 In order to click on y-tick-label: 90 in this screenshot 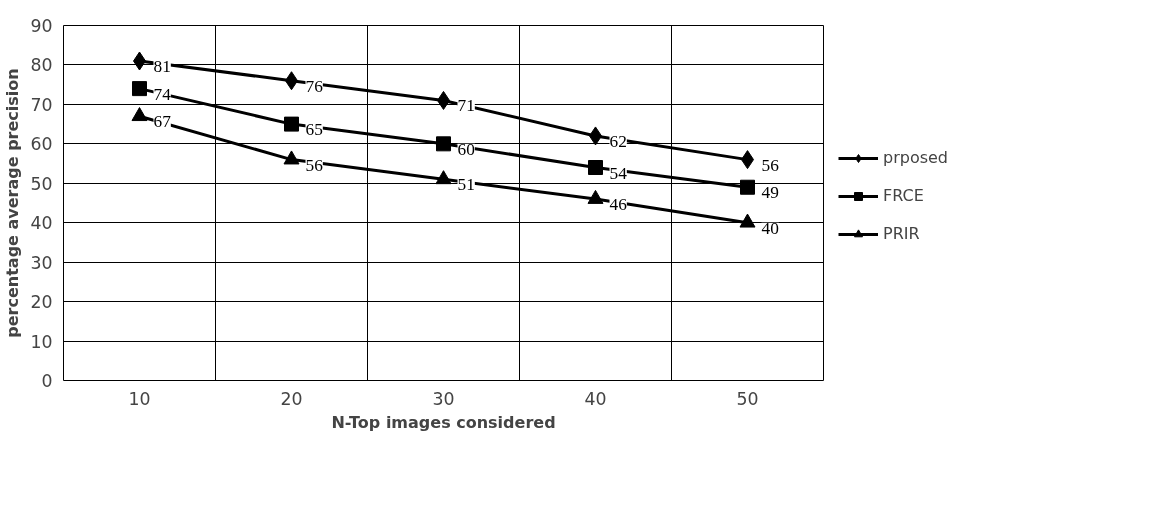, I will do `click(41, 26)`.